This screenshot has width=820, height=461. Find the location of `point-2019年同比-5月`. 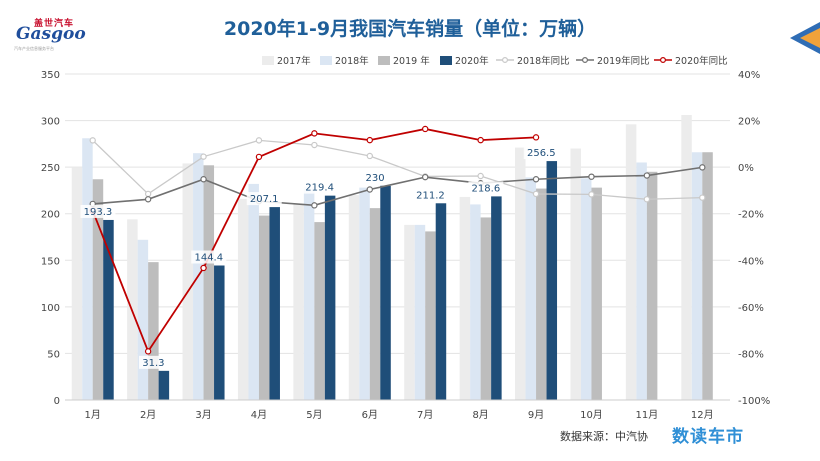

point-2019年同比-5月 is located at coordinates (314, 205).